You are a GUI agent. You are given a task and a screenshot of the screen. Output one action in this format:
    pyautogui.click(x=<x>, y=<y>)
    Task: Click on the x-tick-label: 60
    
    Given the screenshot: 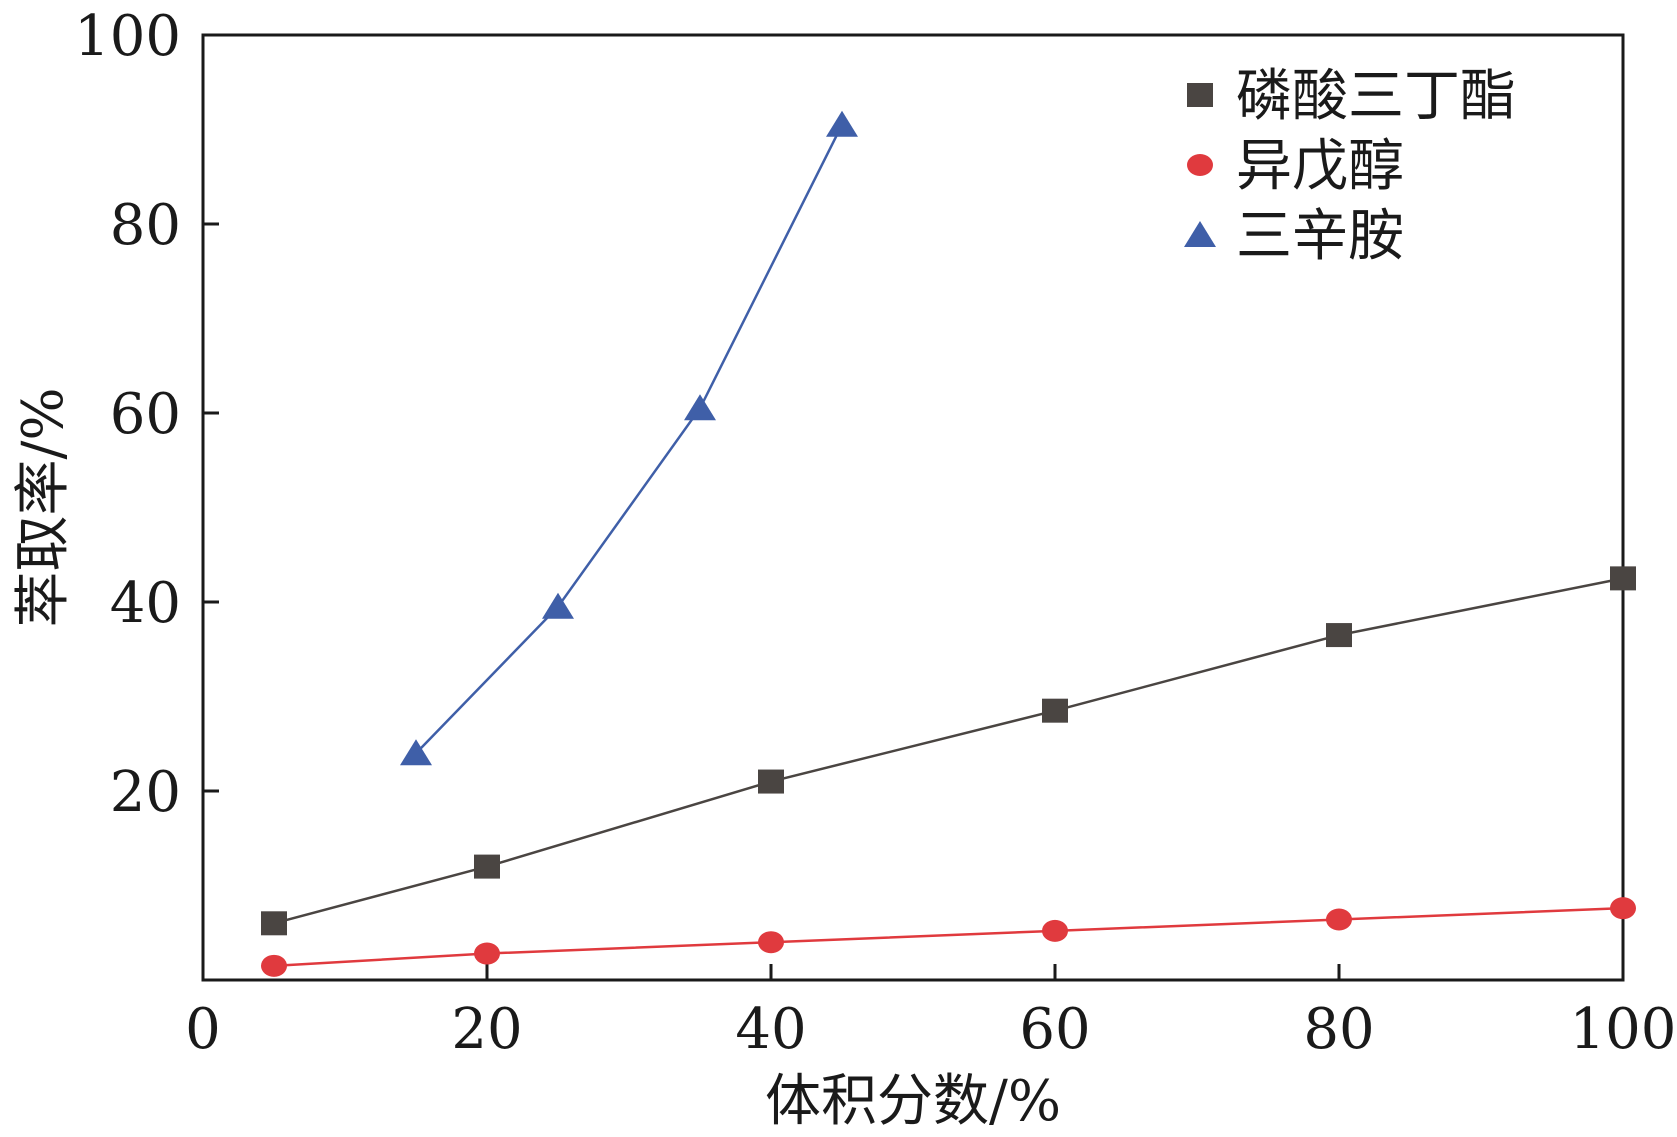 What is the action you would take?
    pyautogui.click(x=1054, y=1029)
    